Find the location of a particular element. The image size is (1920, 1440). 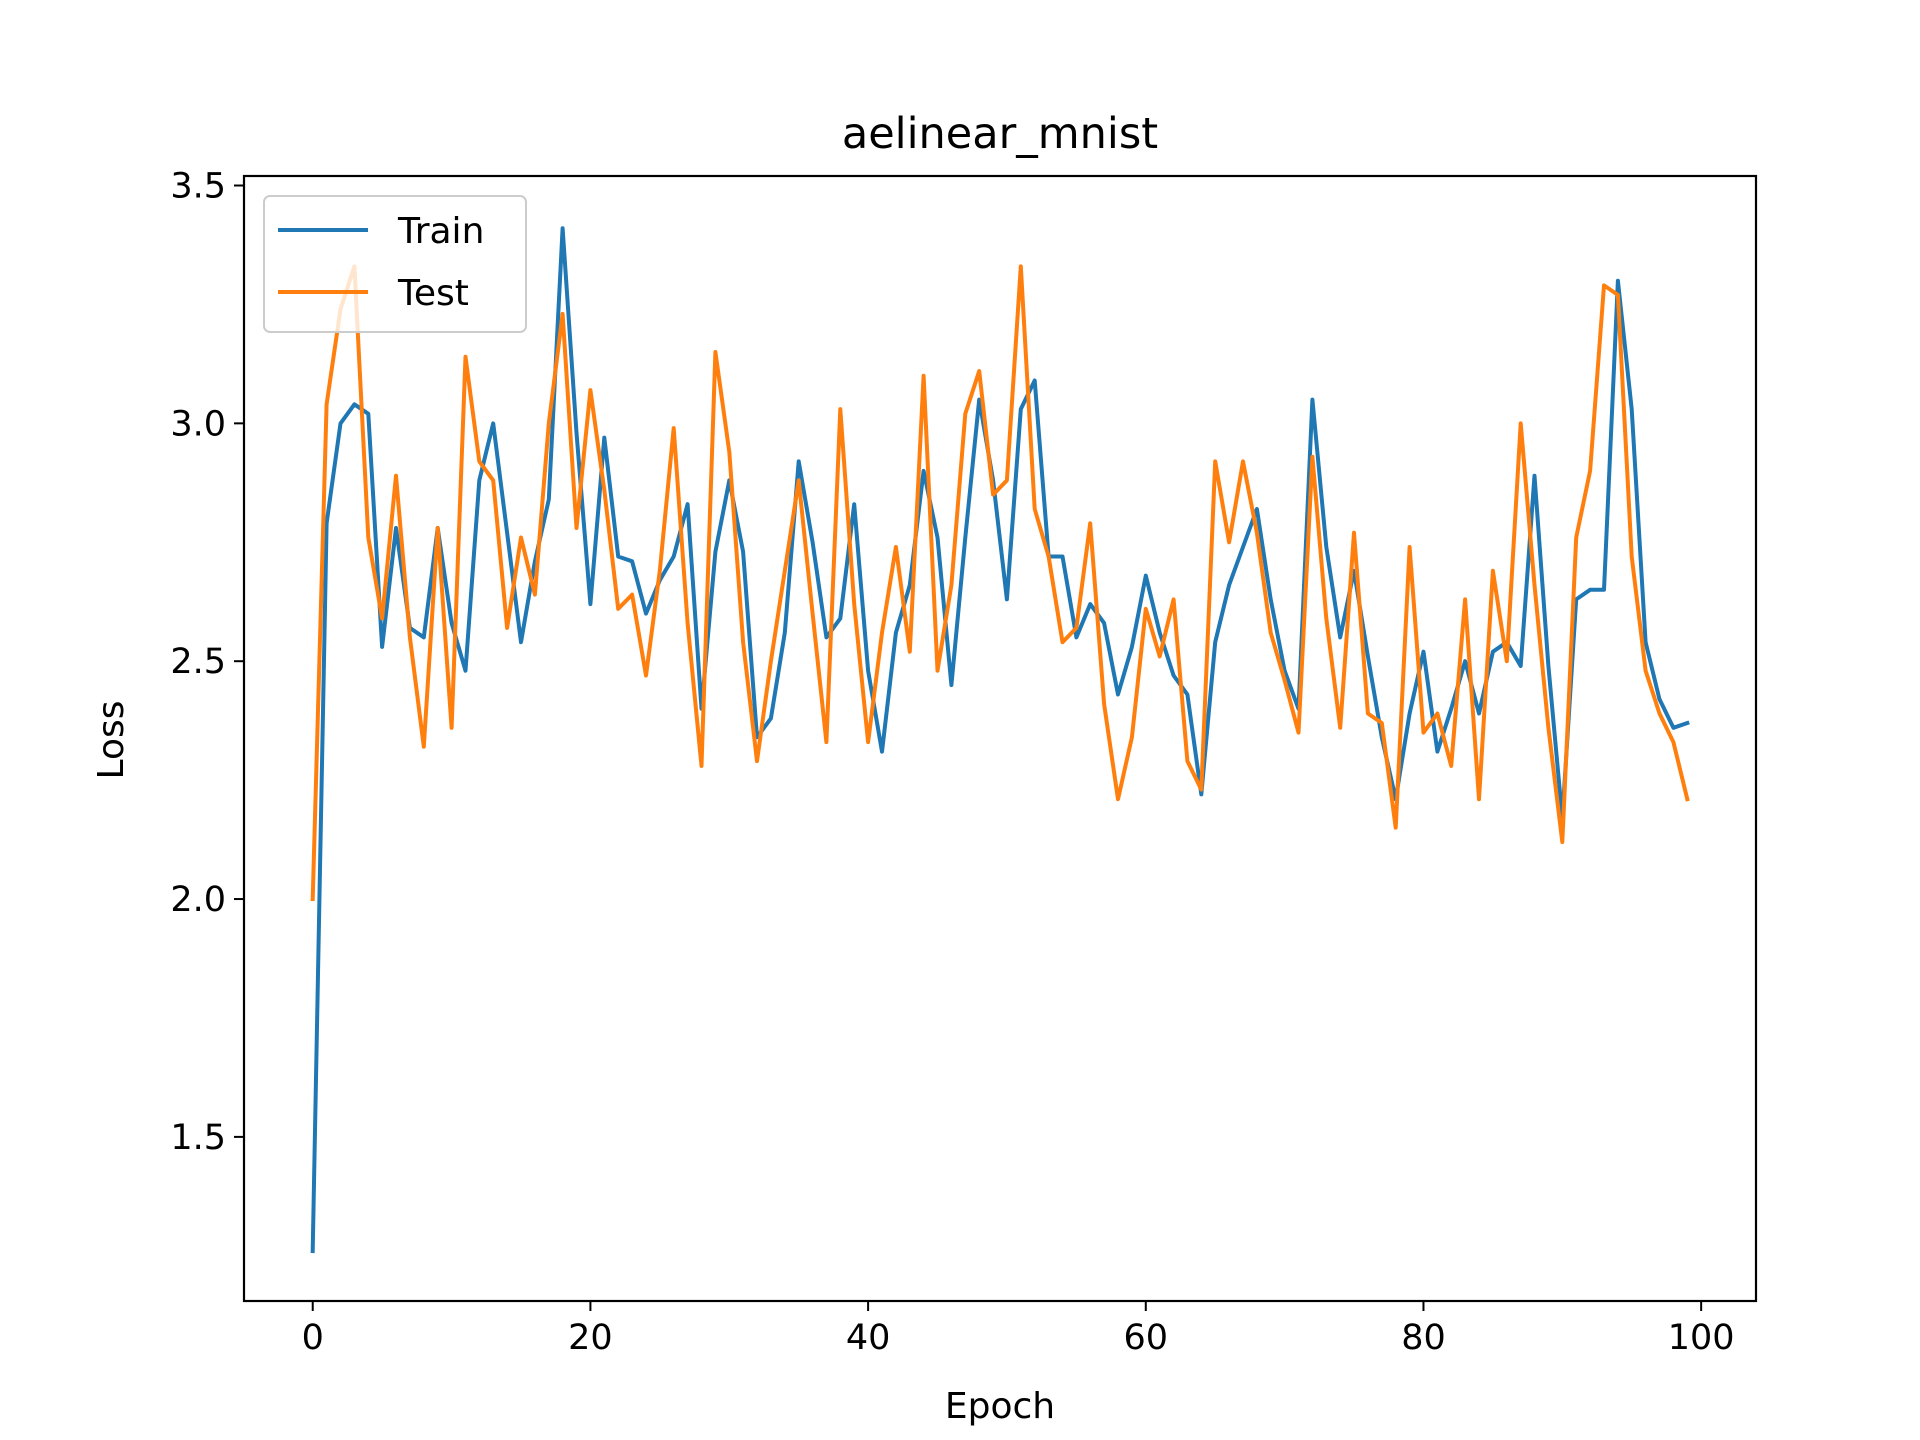

legend-box is located at coordinates (395, 264).